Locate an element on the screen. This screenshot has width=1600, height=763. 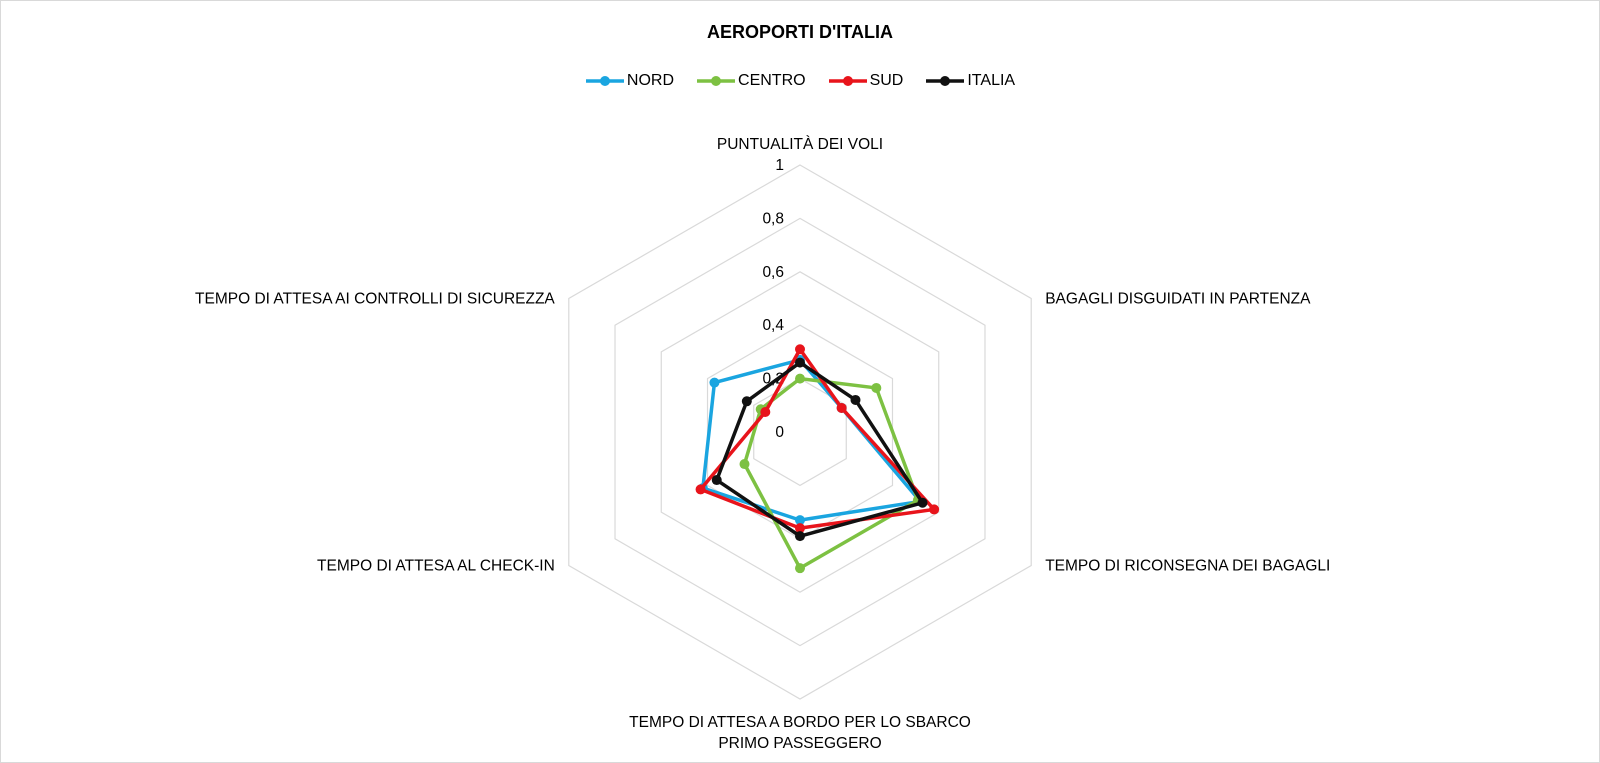
tick-label: 0,2 is located at coordinates (773, 379).